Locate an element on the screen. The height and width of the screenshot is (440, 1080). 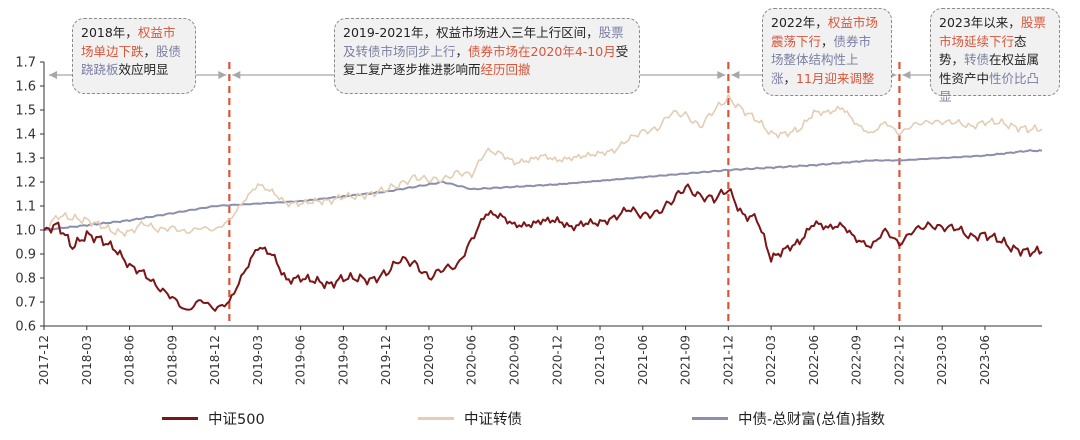
x-tick-label: 2018-12 is located at coordinates (215, 360).